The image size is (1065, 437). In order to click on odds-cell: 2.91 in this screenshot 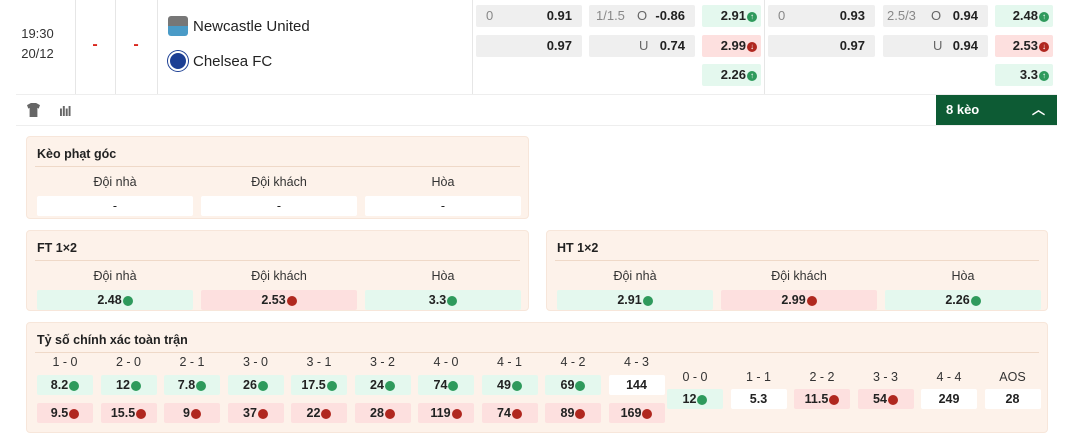, I will do `click(635, 300)`.